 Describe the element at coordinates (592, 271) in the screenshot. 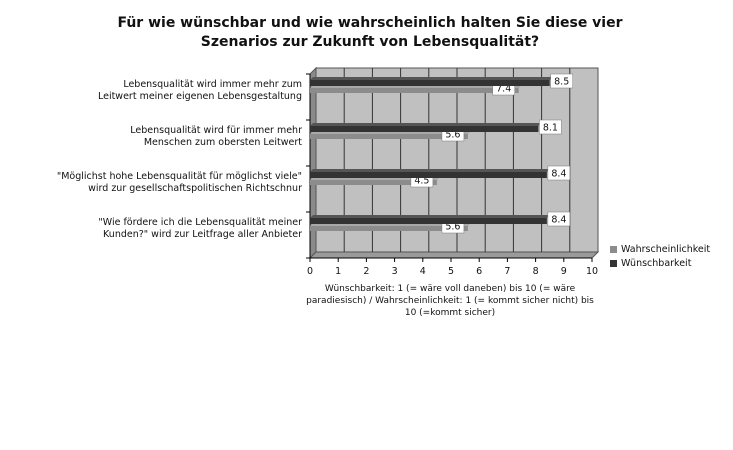

I see `x-tick-label: 10` at that location.